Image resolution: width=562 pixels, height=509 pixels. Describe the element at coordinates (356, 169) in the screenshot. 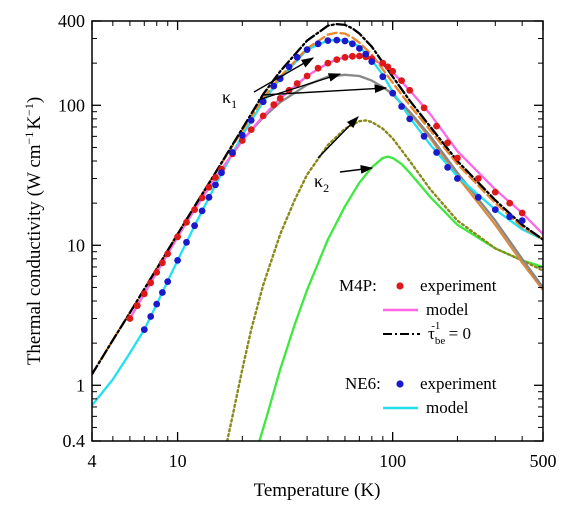

I see `kappa2-arrow-b` at that location.